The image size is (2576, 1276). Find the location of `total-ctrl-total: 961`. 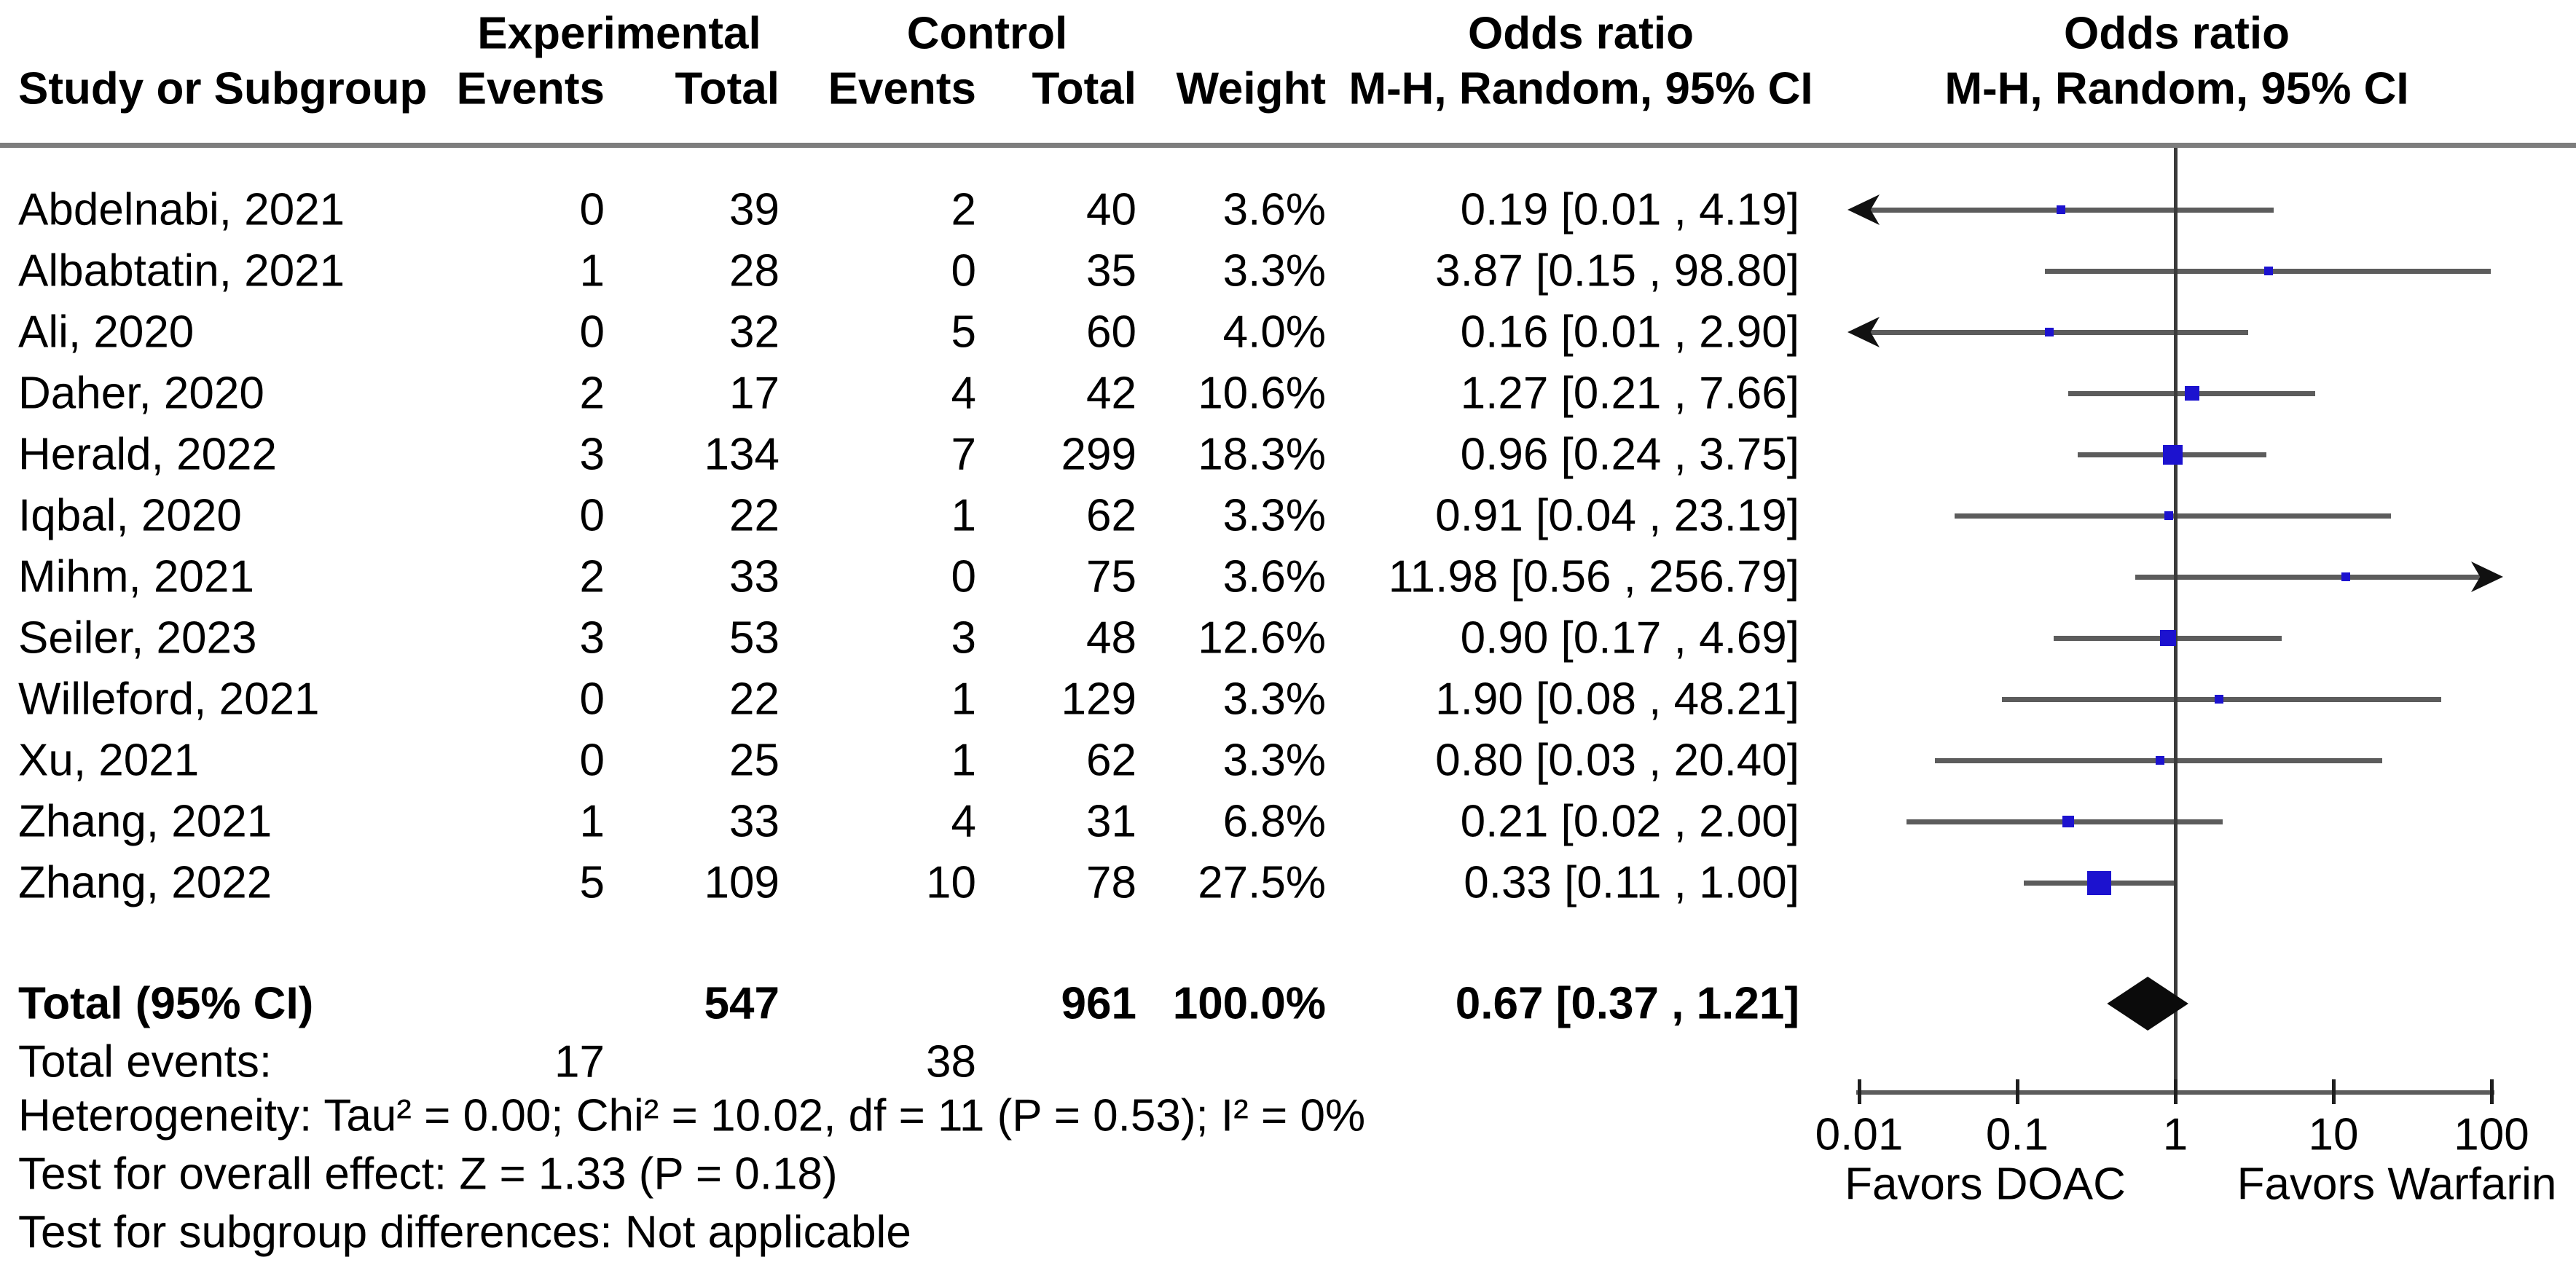

total-ctrl-total: 961 is located at coordinates (1098, 1003).